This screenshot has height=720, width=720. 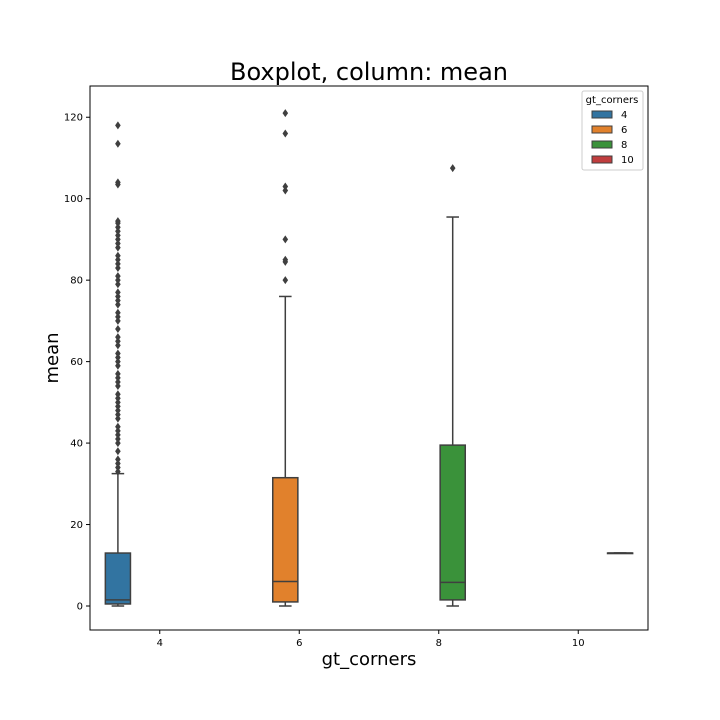 What do you see at coordinates (52, 357) in the screenshot?
I see `y-axis-label: mean` at bounding box center [52, 357].